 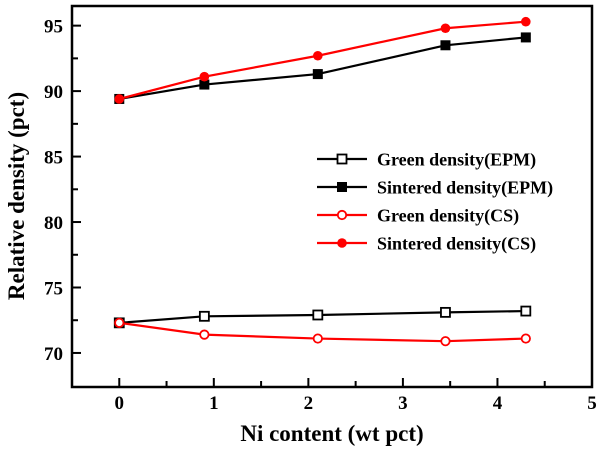 What do you see at coordinates (62, 191) in the screenshot?
I see `y-axis-ticks: 70 75 80 85 90 95` at bounding box center [62, 191].